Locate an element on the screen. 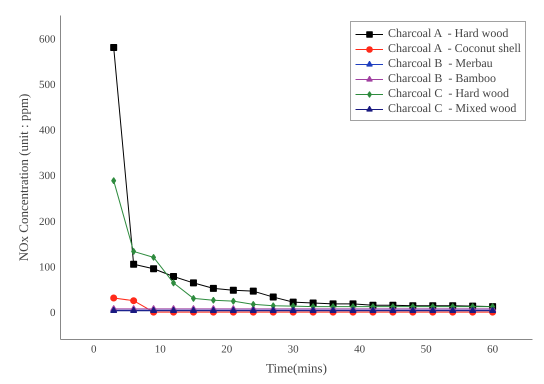 This screenshot has height=384, width=544. x-tick-label: 30 is located at coordinates (294, 350).